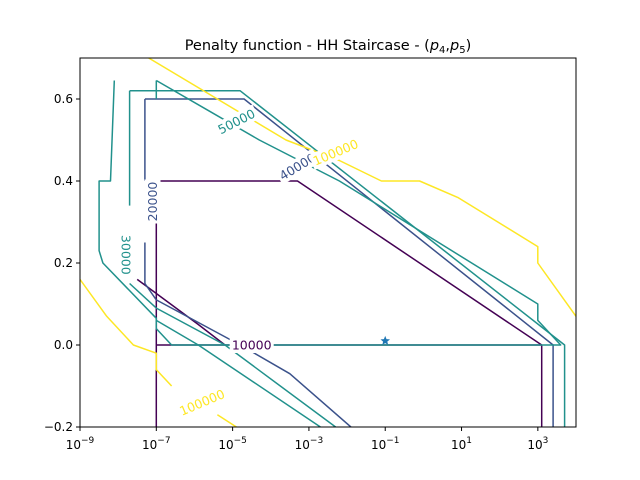 This screenshot has width=640, height=480. I want to click on contour-label-10000: 10000, so click(252, 345).